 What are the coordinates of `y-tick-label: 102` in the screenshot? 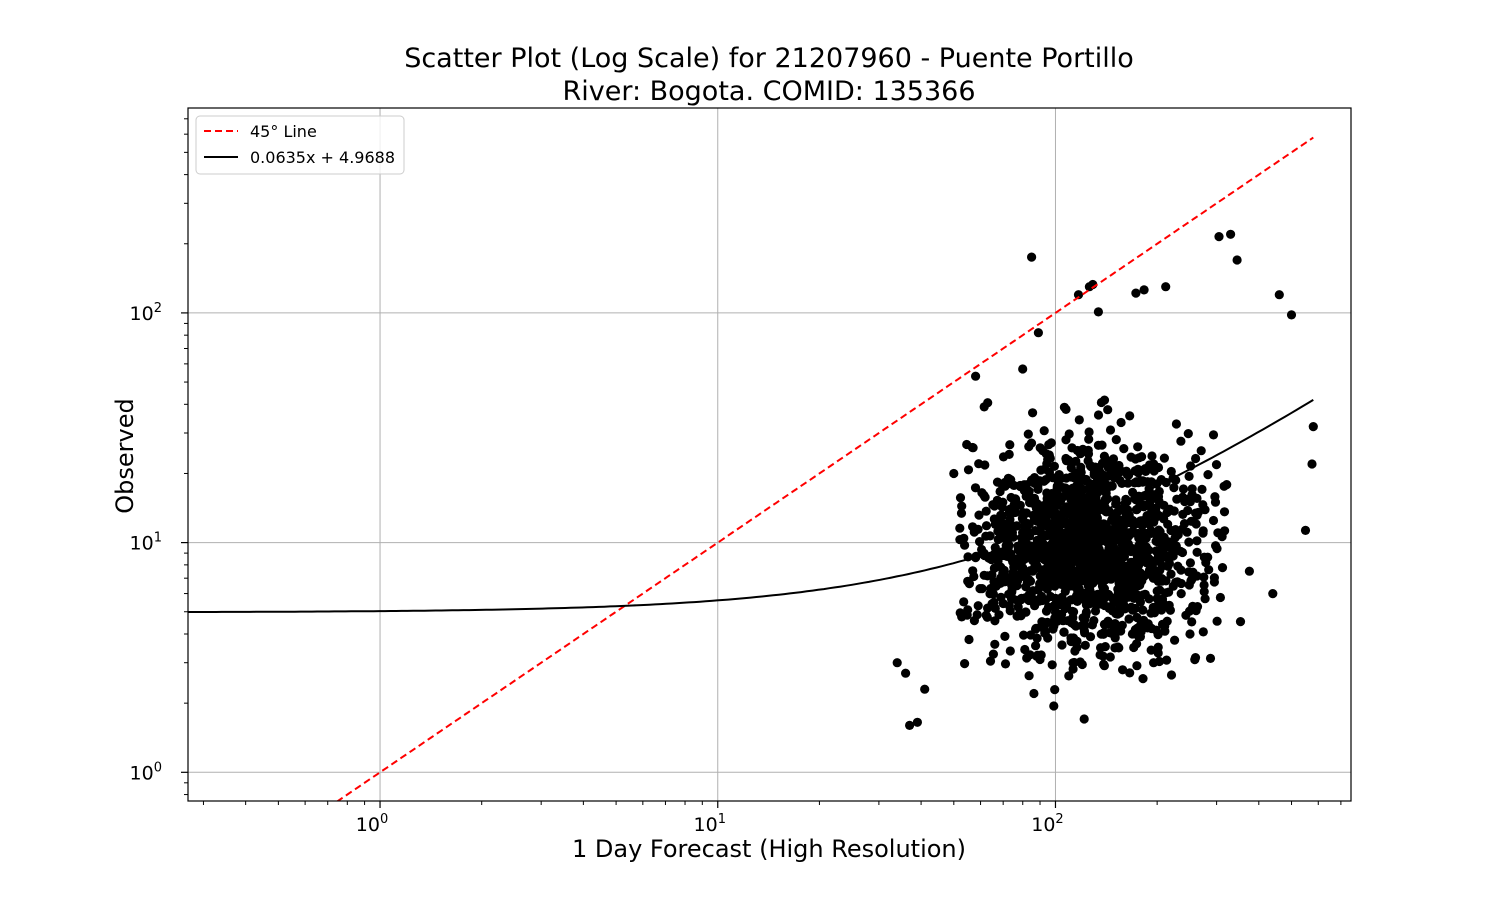 It's located at (146, 313).